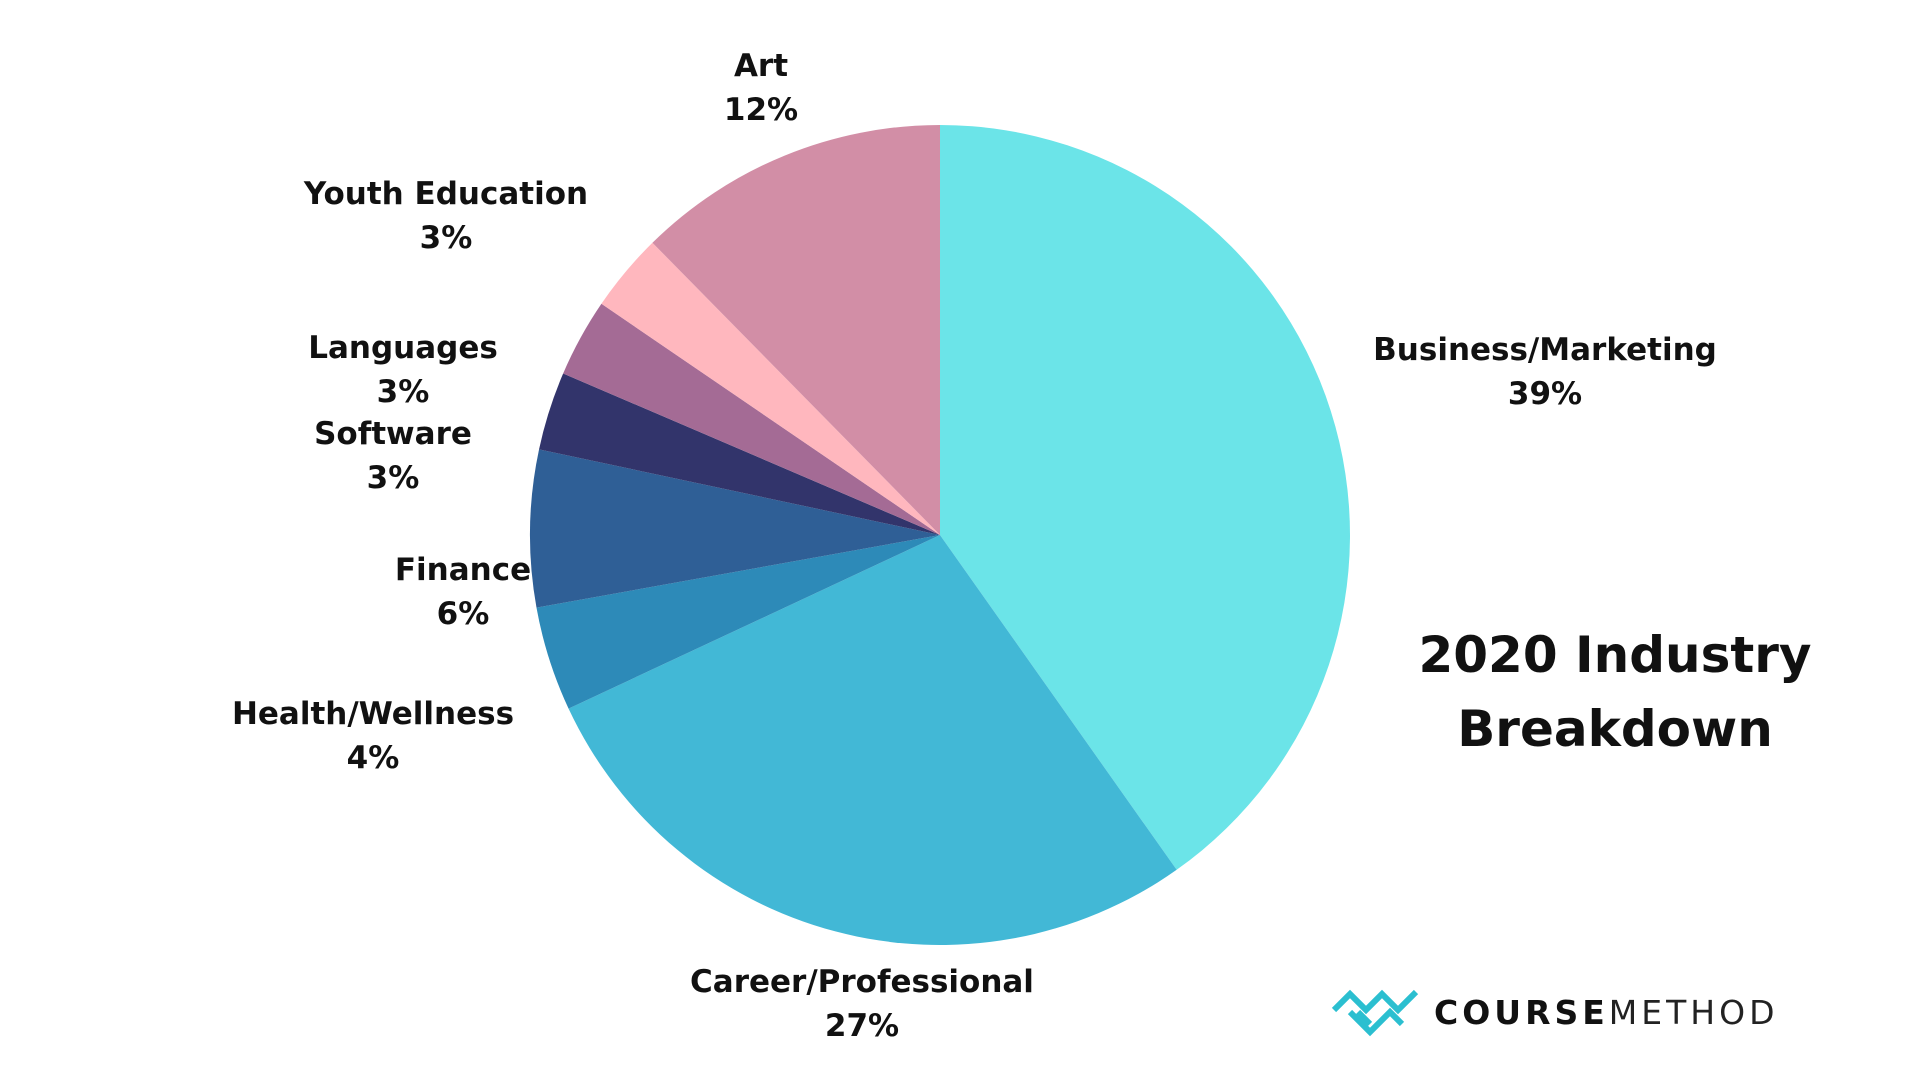 Image resolution: width=1920 pixels, height=1080 pixels. I want to click on label-business-marketing-percent: 39%, so click(1545, 394).